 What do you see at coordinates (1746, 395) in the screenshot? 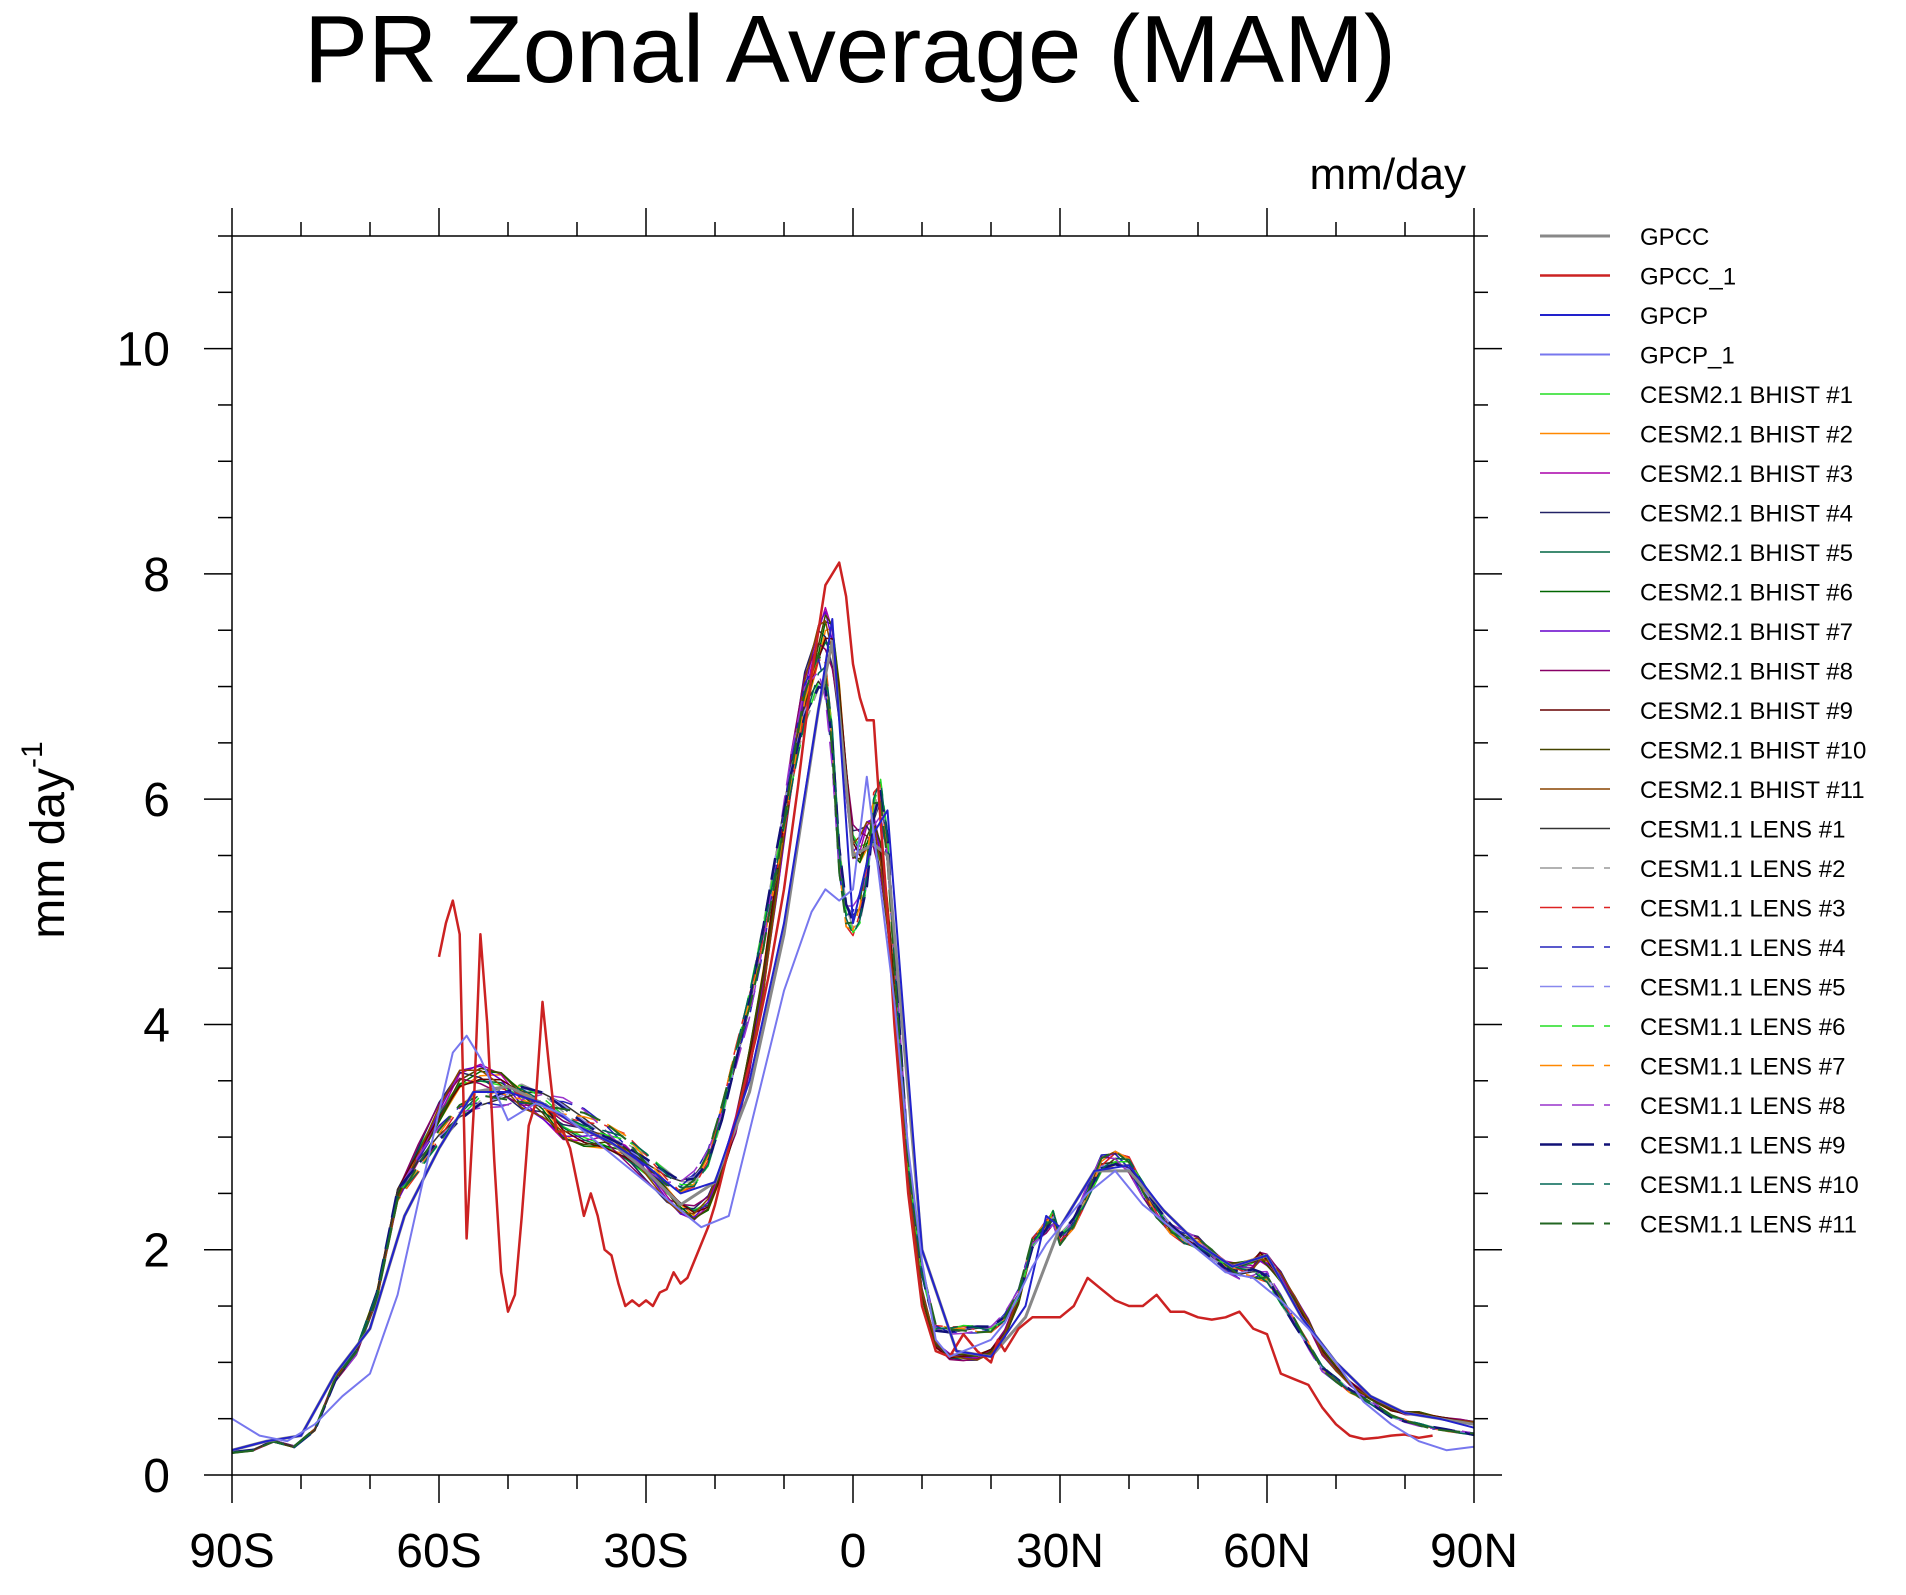
I see `legend-label: CESM2.1 BHIST #1` at bounding box center [1746, 395].